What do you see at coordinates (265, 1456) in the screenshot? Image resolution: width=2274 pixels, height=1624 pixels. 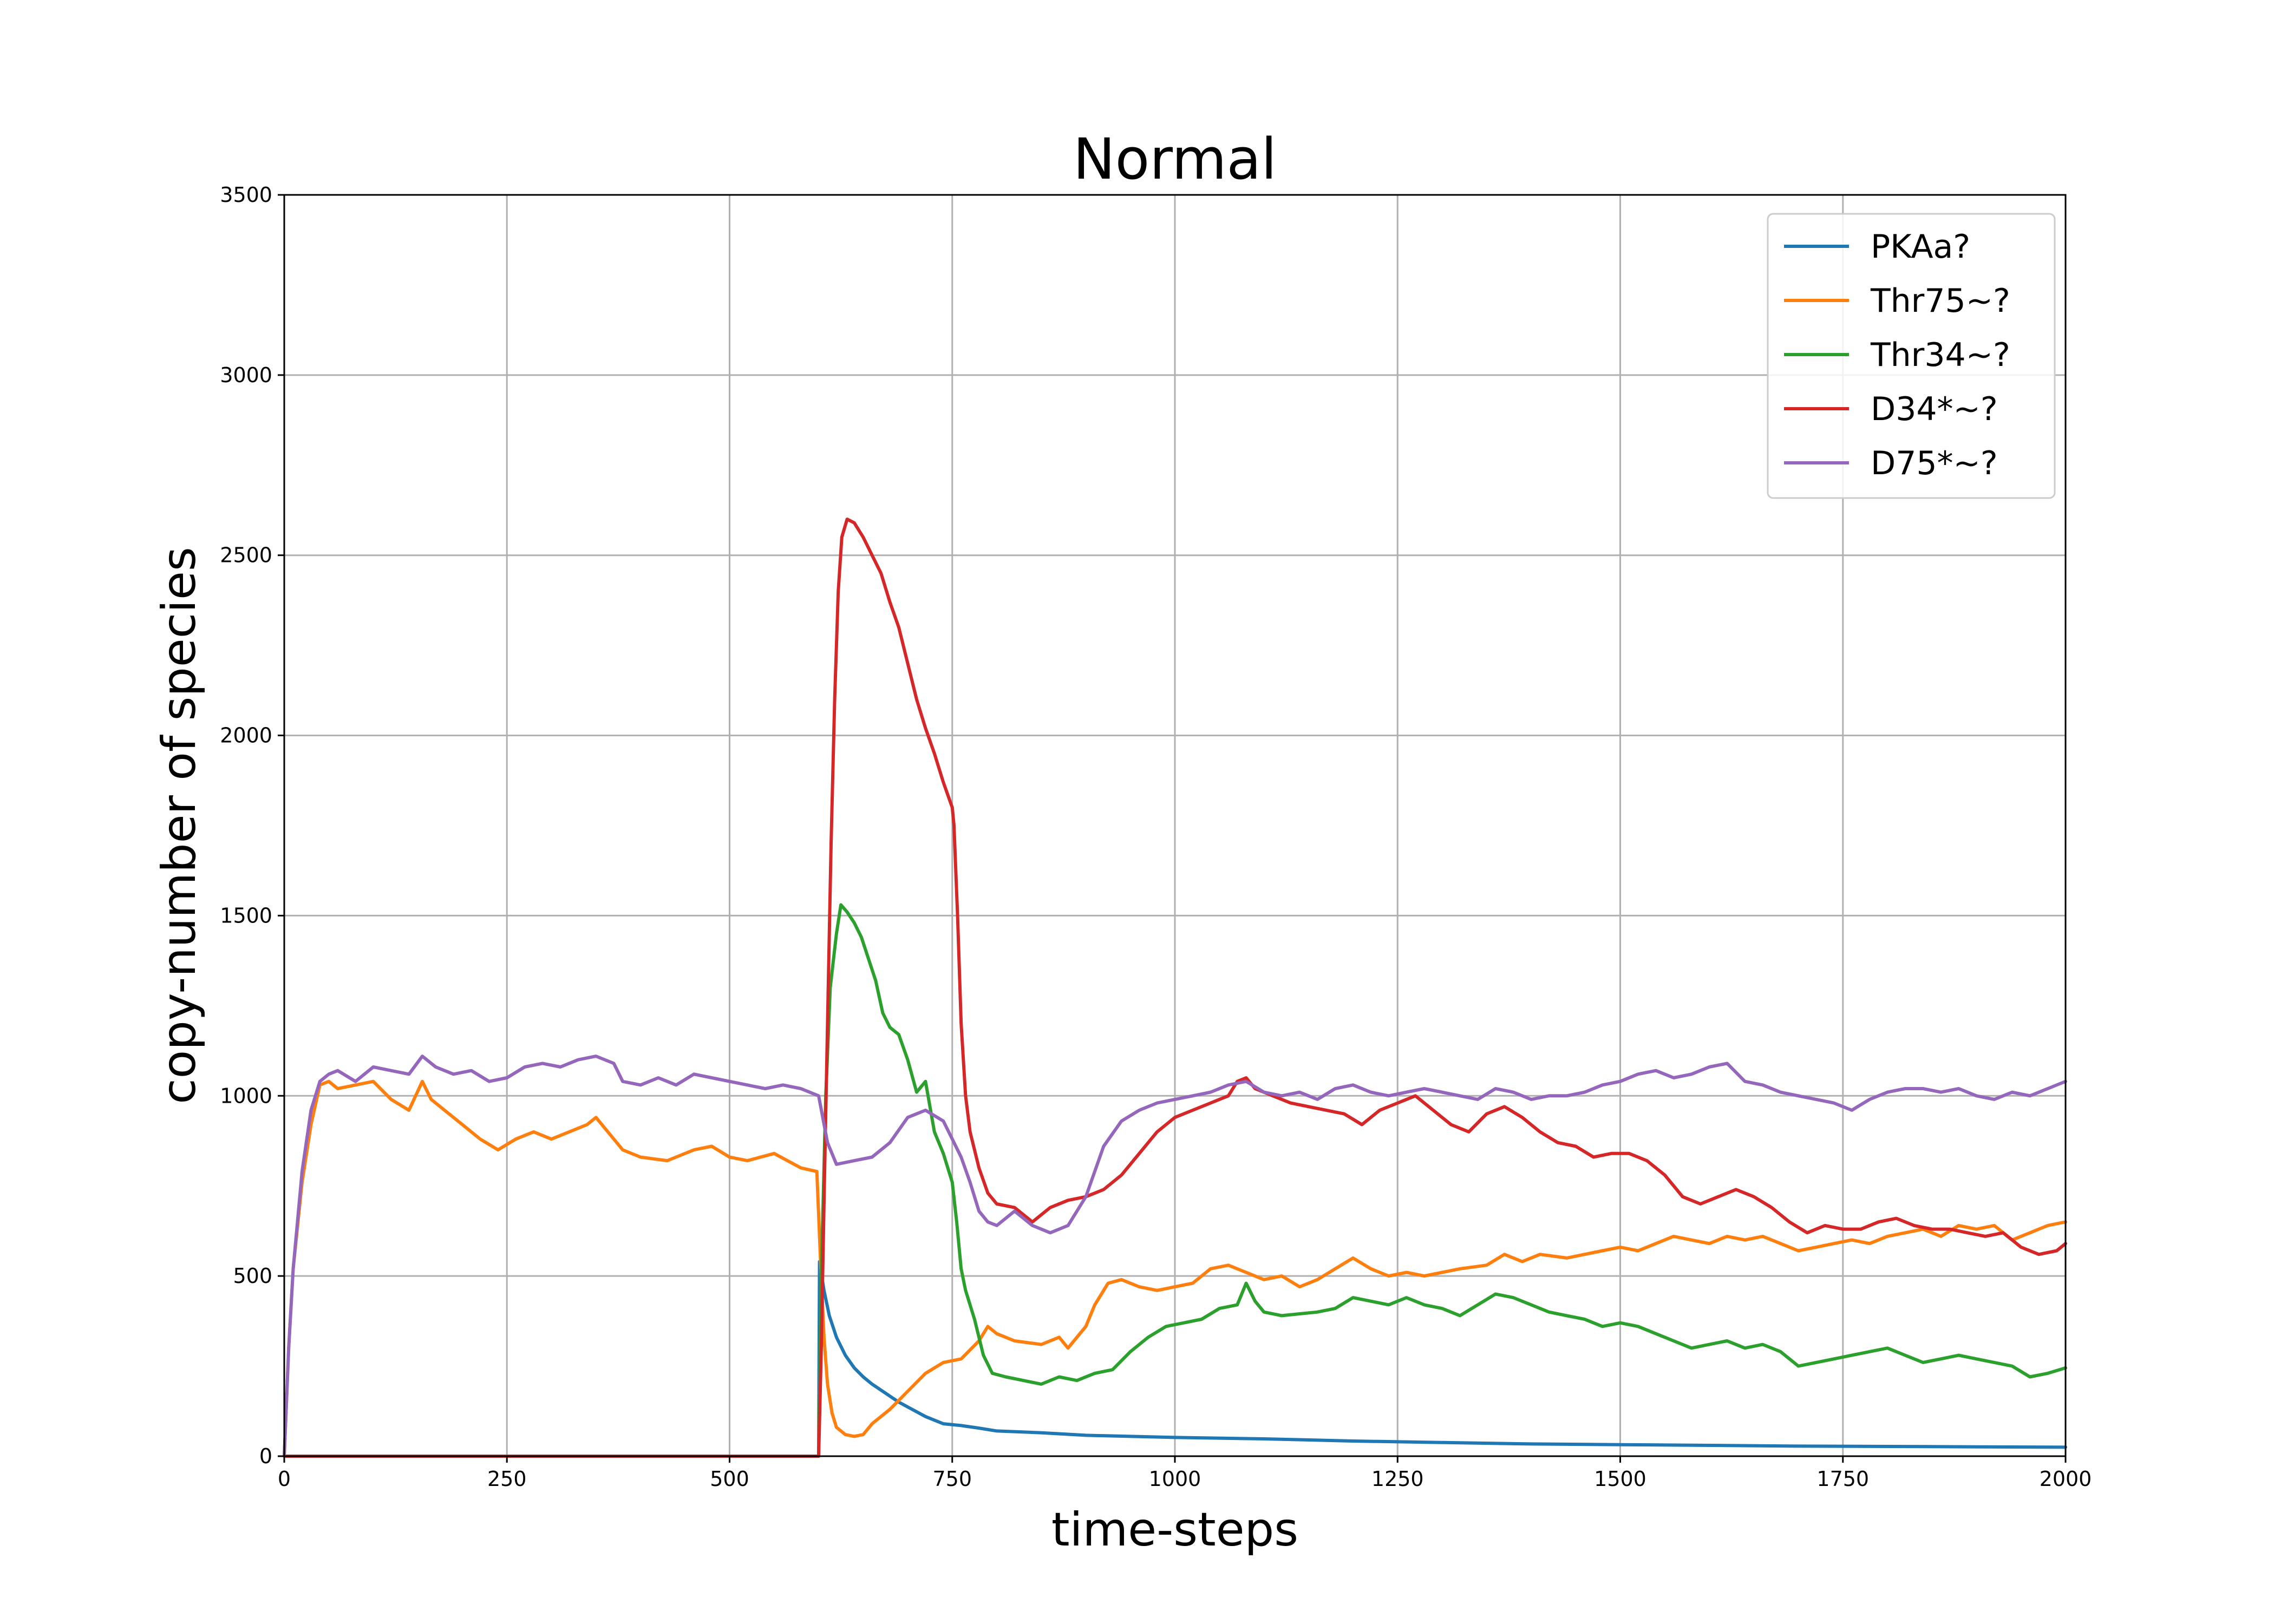 I see `y-tick-label: 0` at bounding box center [265, 1456].